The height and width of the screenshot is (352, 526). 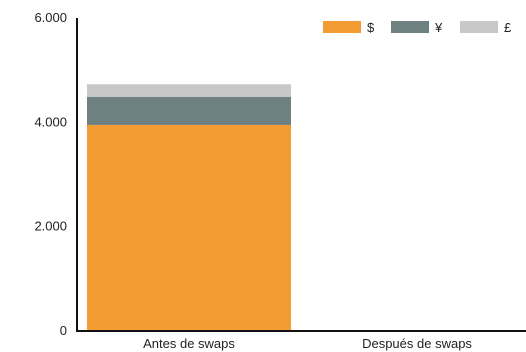 I want to click on y-tick-label: 4.000, so click(x=50, y=121).